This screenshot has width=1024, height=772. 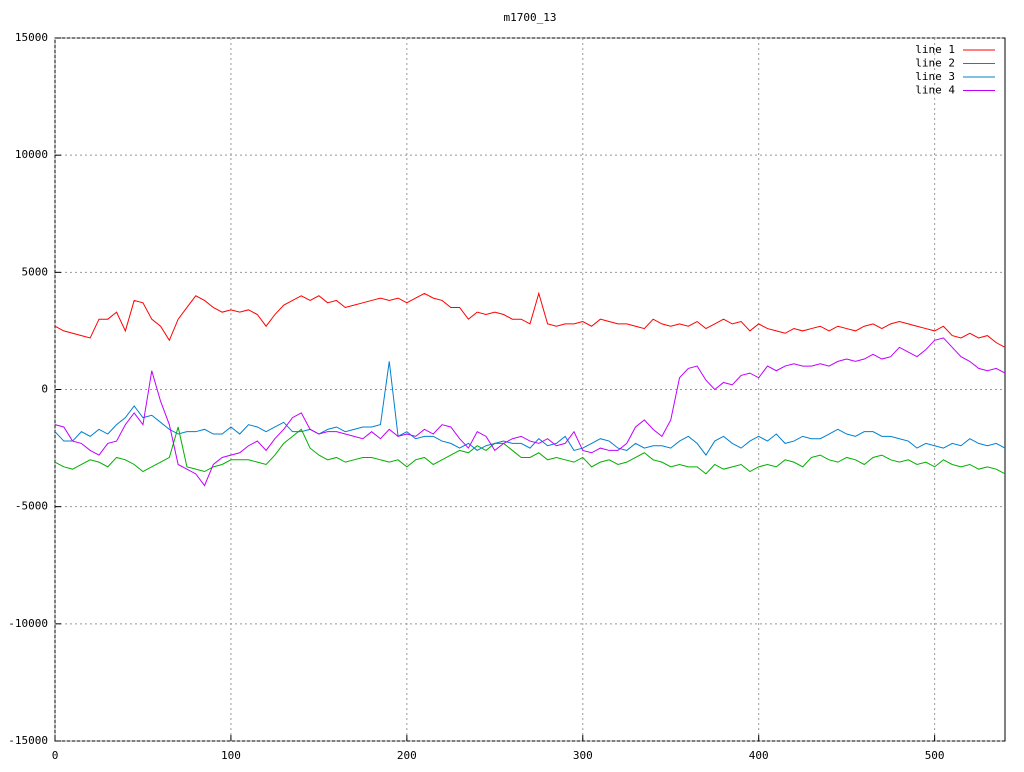 I want to click on y-tick-label: -10000, so click(x=28, y=623).